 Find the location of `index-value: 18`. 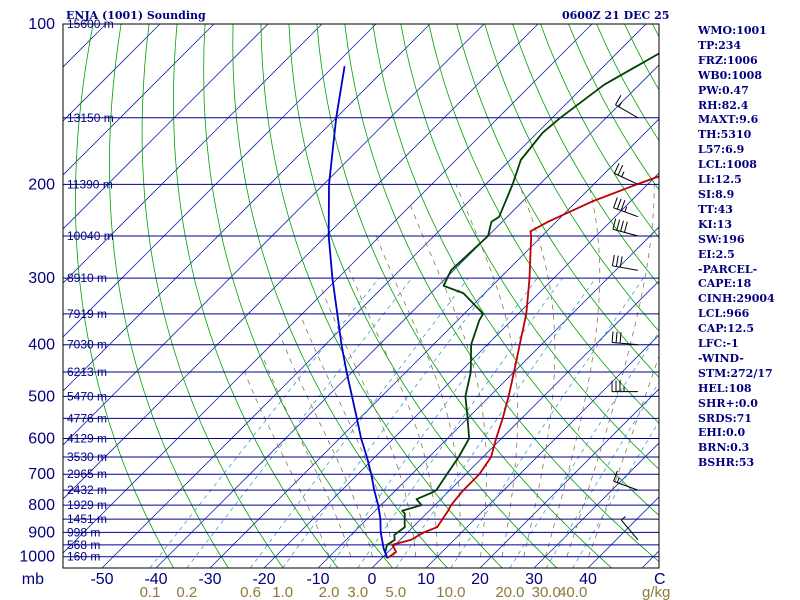

index-value: 18 is located at coordinates (744, 284).